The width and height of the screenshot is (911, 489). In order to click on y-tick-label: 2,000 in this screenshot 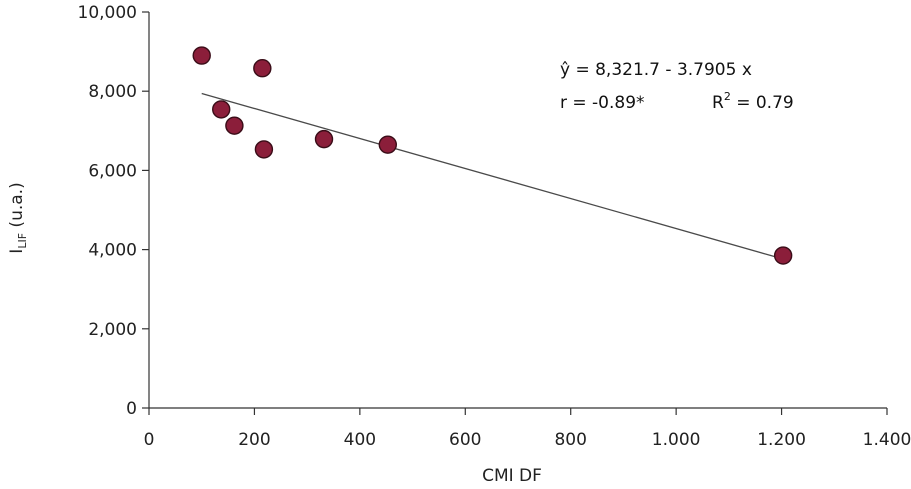, I will do `click(112, 330)`.